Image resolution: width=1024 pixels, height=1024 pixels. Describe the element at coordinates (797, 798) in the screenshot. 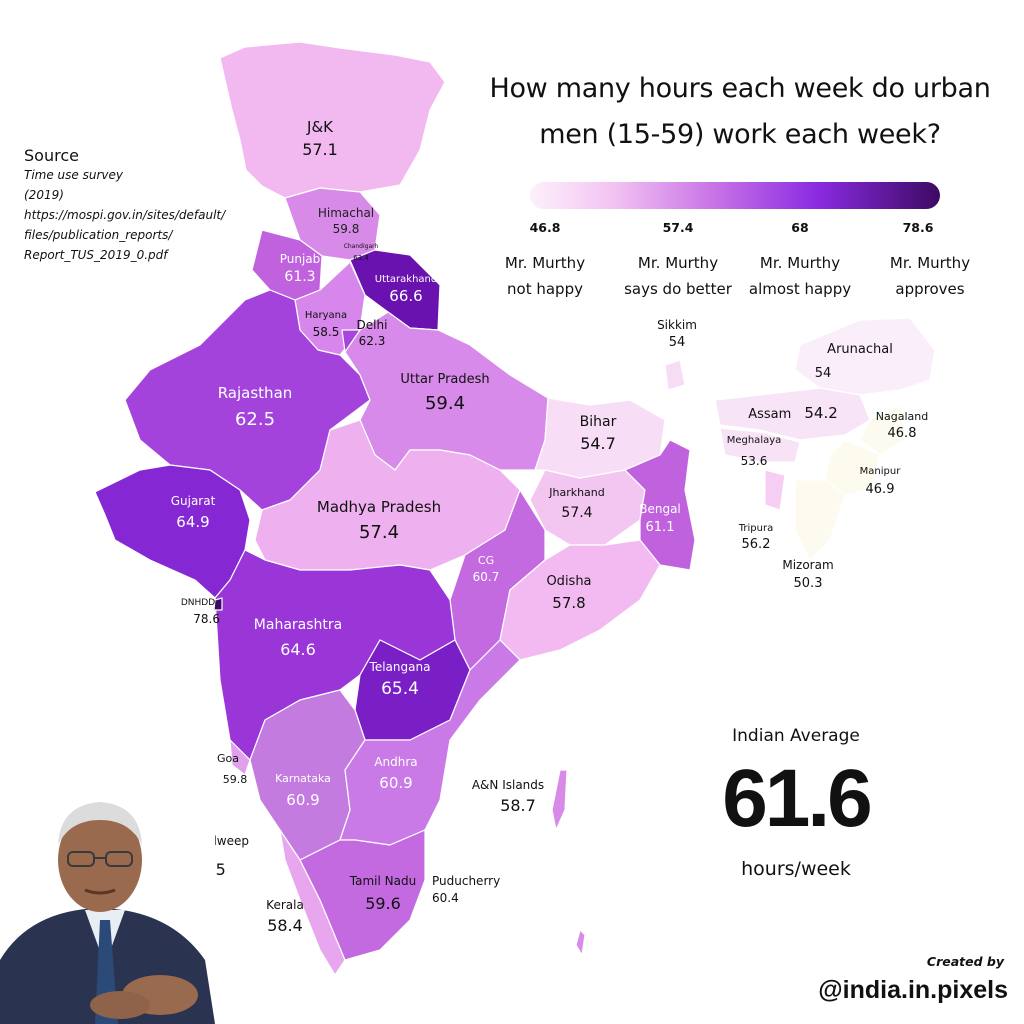

I see `average-value: 61.6` at that location.